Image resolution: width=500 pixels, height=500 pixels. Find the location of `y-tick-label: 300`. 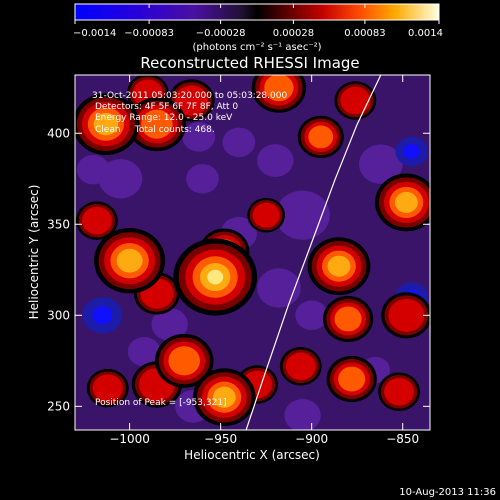

y-tick-label: 300 is located at coordinates (58, 315).